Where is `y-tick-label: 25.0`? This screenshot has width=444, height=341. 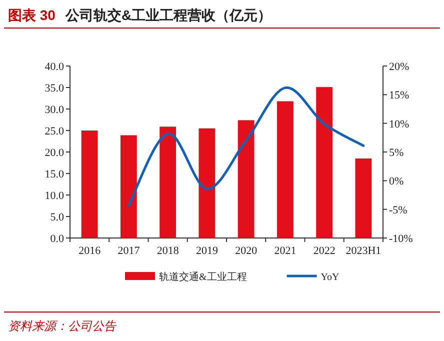 y-tick-label: 25.0 is located at coordinates (54, 132).